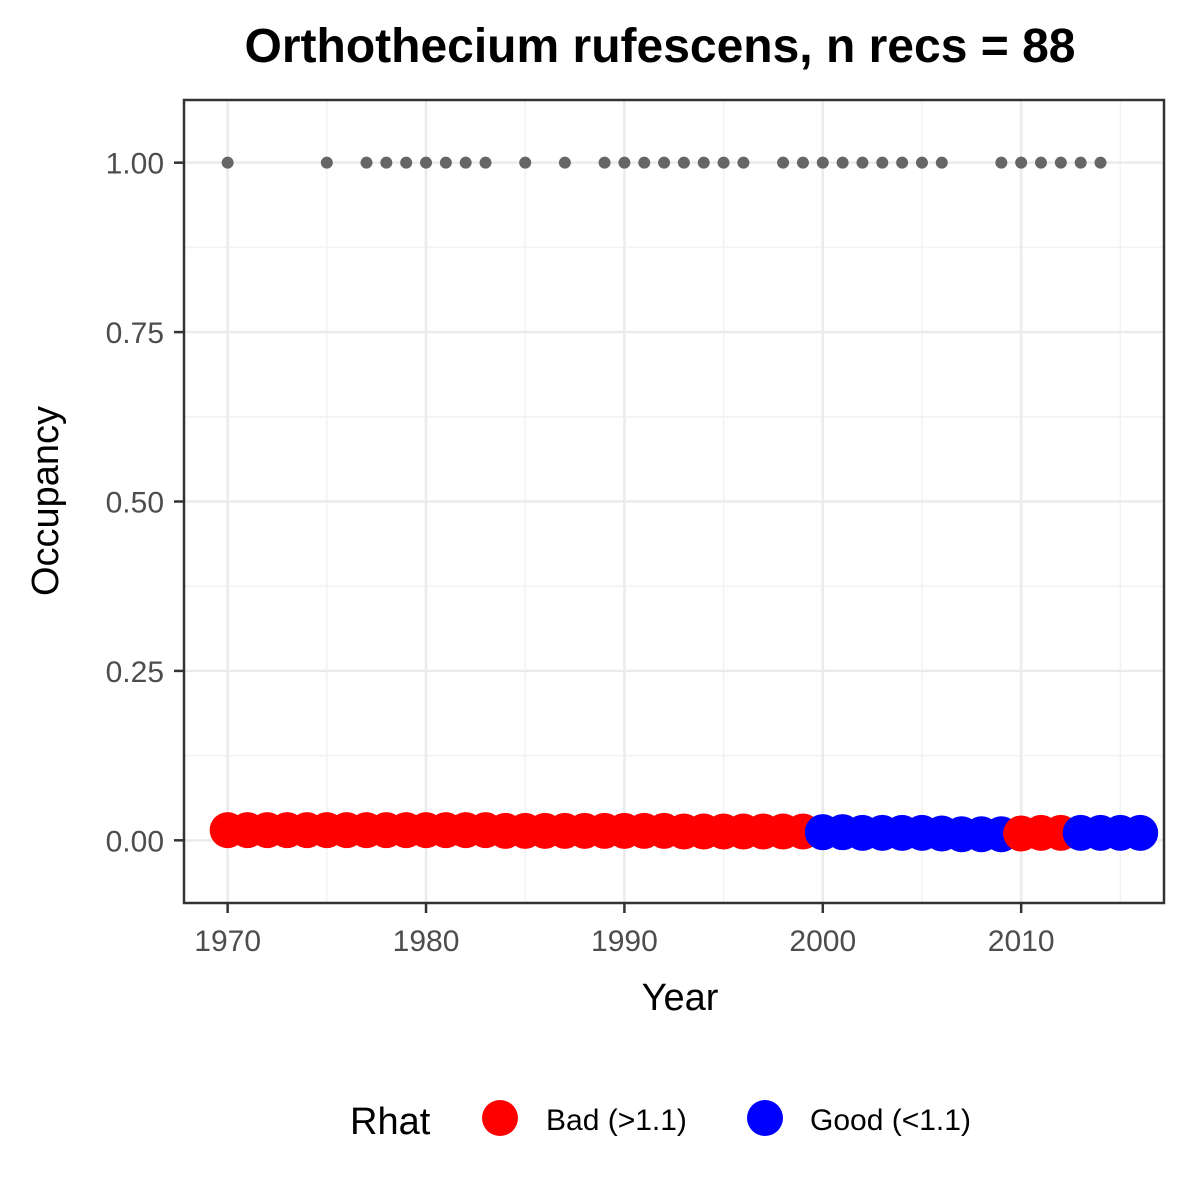  What do you see at coordinates (135, 164) in the screenshot?
I see `y-tick-label: 1.00` at bounding box center [135, 164].